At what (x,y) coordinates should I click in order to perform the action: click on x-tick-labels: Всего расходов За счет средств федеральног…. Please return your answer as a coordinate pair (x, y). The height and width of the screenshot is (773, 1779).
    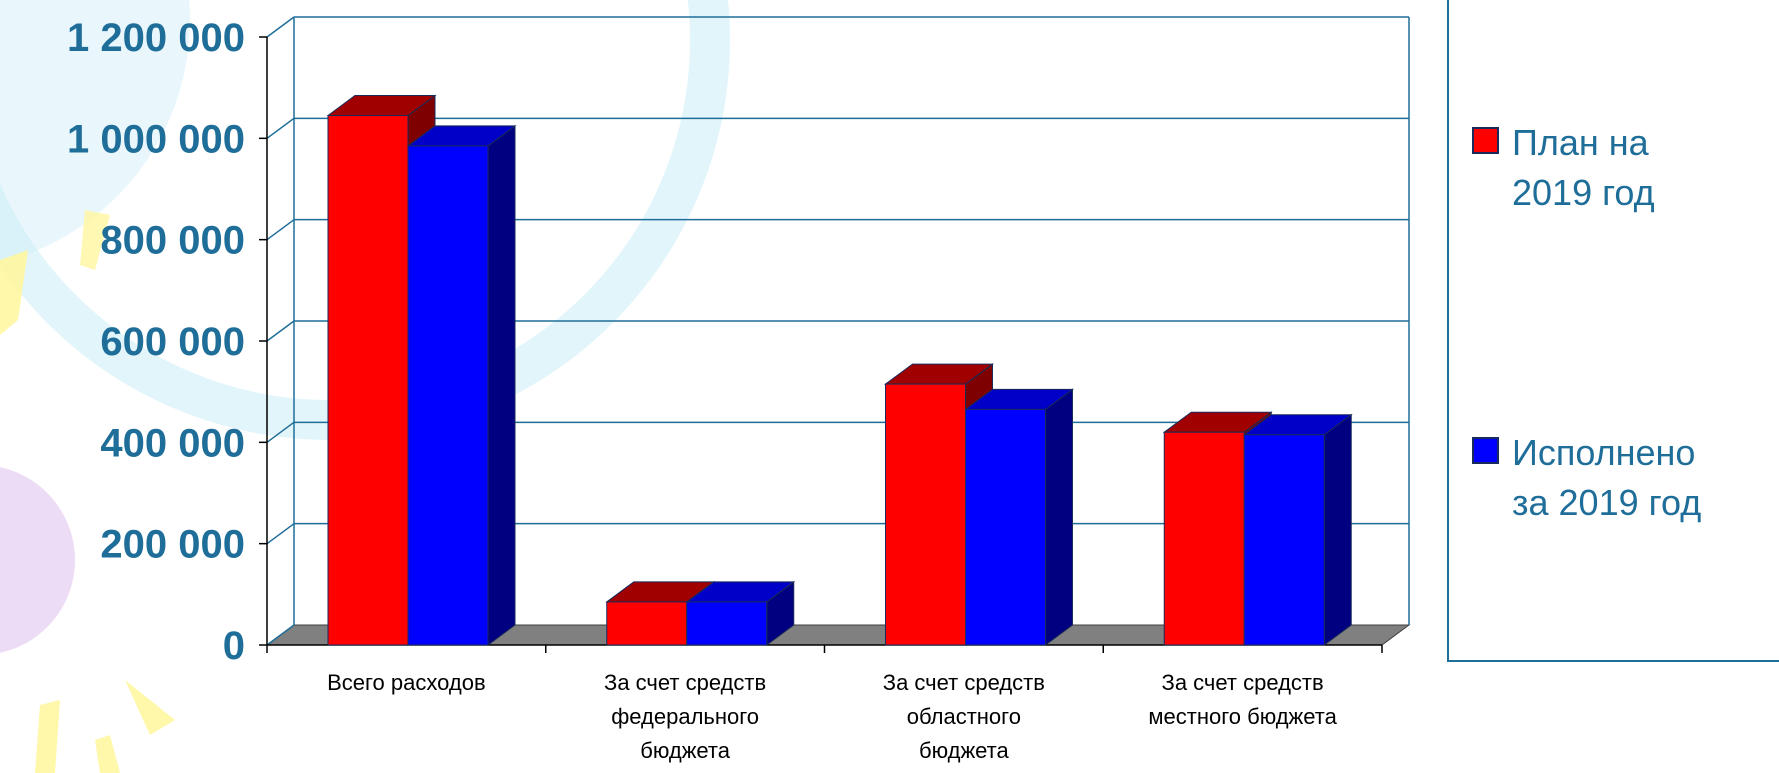
    Looking at the image, I should click on (832, 716).